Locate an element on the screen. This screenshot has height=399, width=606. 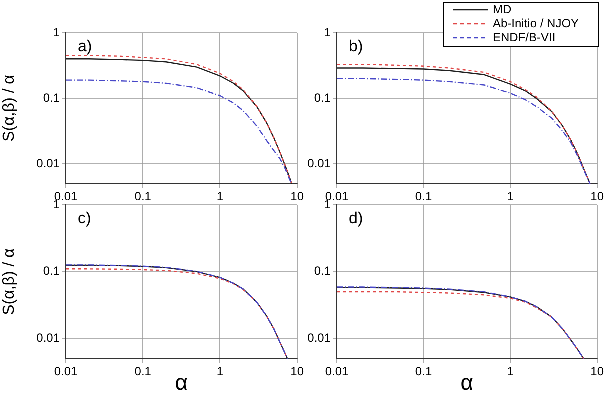
legend-label: ENDF/B-VII is located at coordinates (524, 37).